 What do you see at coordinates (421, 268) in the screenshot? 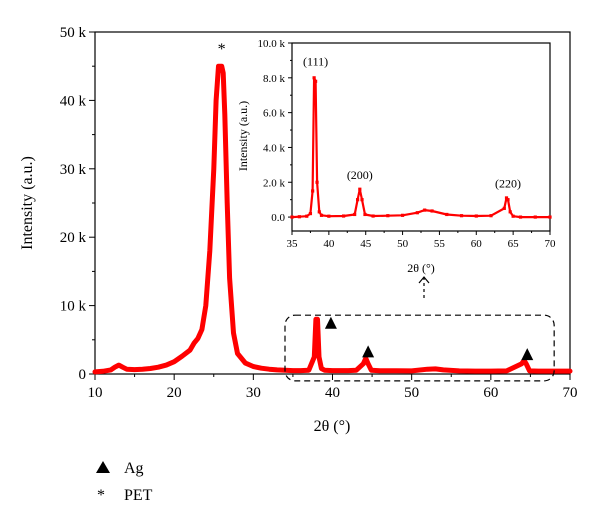
I see `inset-x-axis-title: 2θ (°)` at bounding box center [421, 268].